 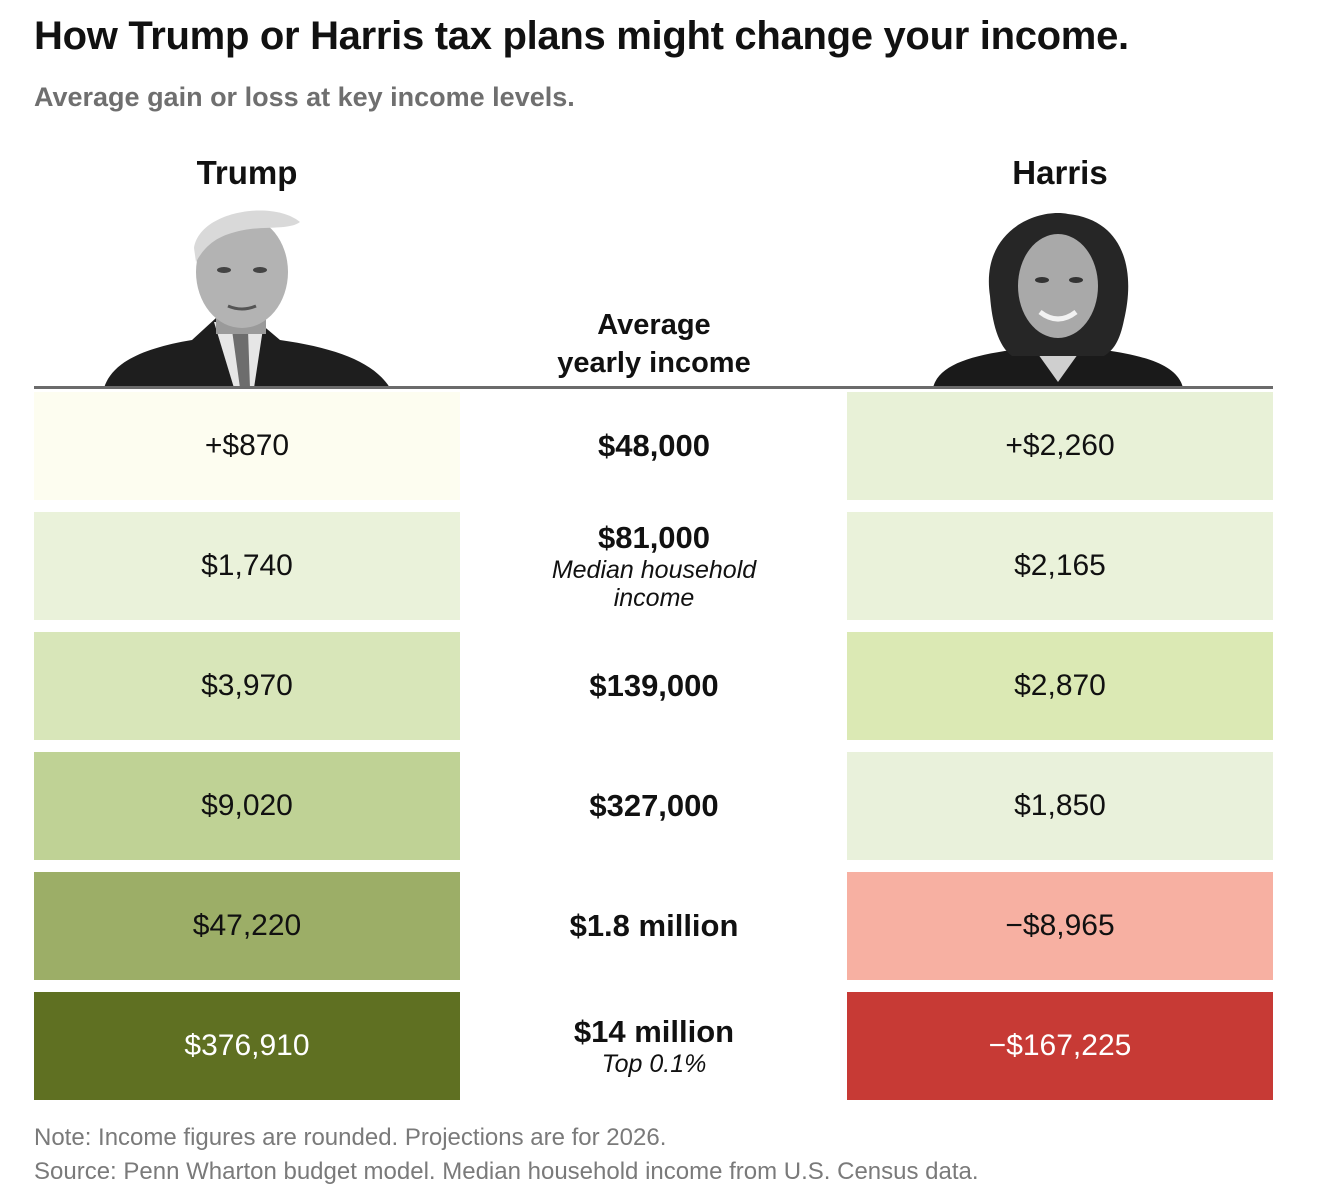 I want to click on trump-portrait, so click(x=247, y=299).